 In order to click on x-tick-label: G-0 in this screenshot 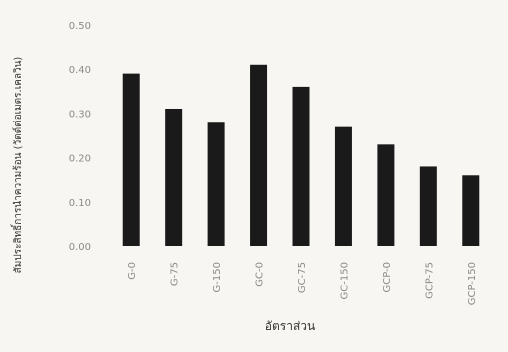, I will do `click(132, 271)`.